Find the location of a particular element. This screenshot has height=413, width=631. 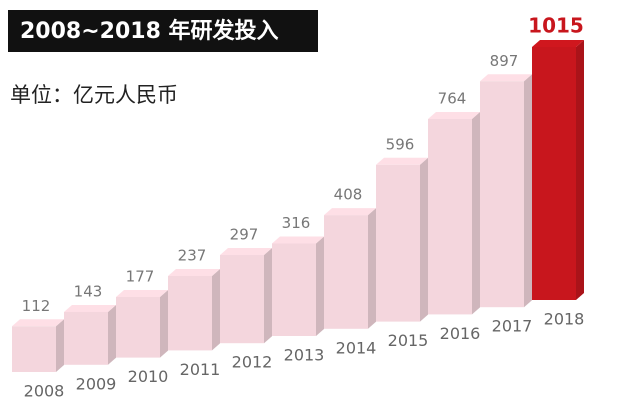

x-tick-label: 2012 is located at coordinates (252, 362).